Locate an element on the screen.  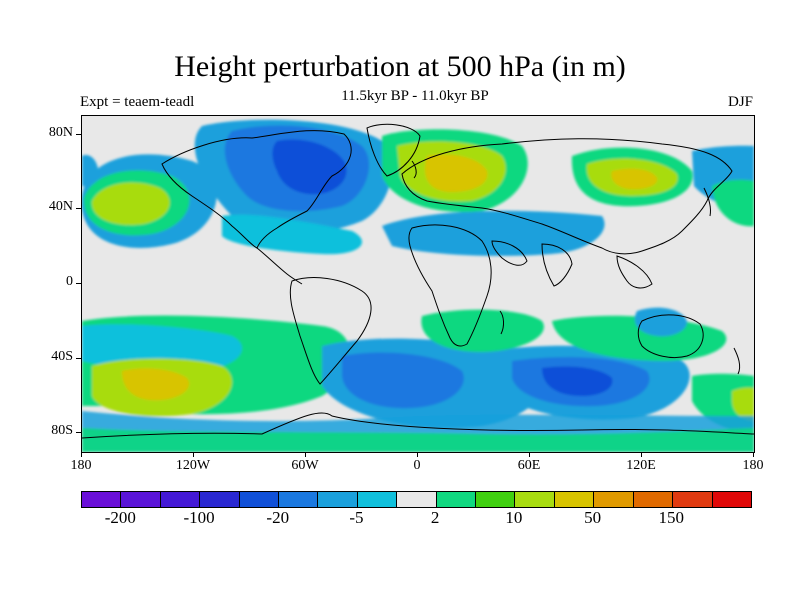
field-yellowgreen-north-pacific is located at coordinates (130, 204).